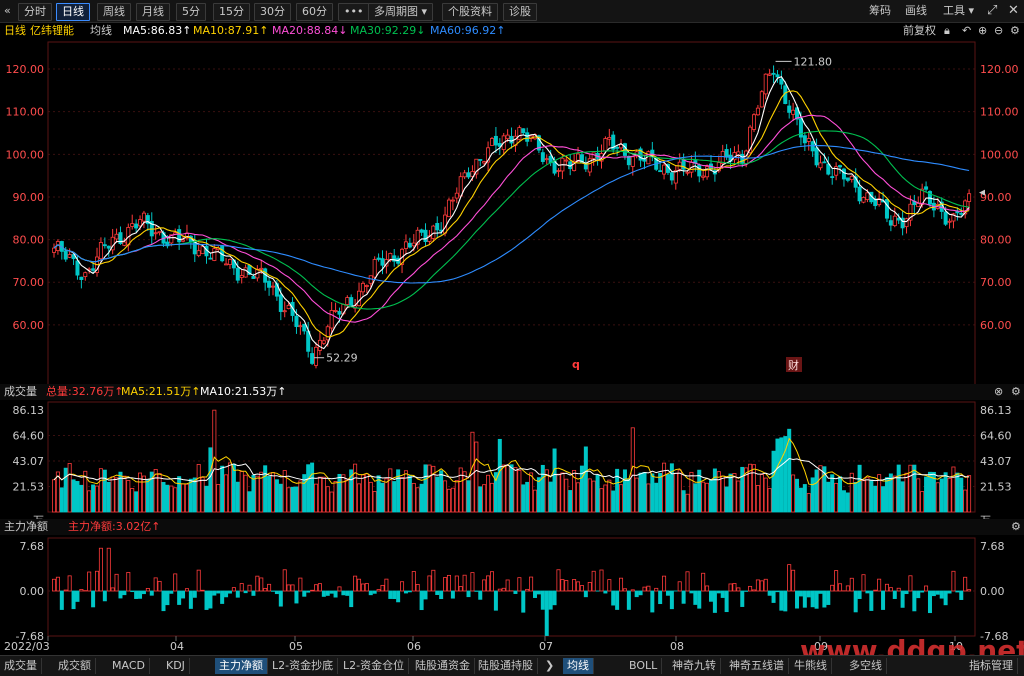 The image size is (1024, 676). I want to click on period-tab-10: 个股资料, so click(470, 12).